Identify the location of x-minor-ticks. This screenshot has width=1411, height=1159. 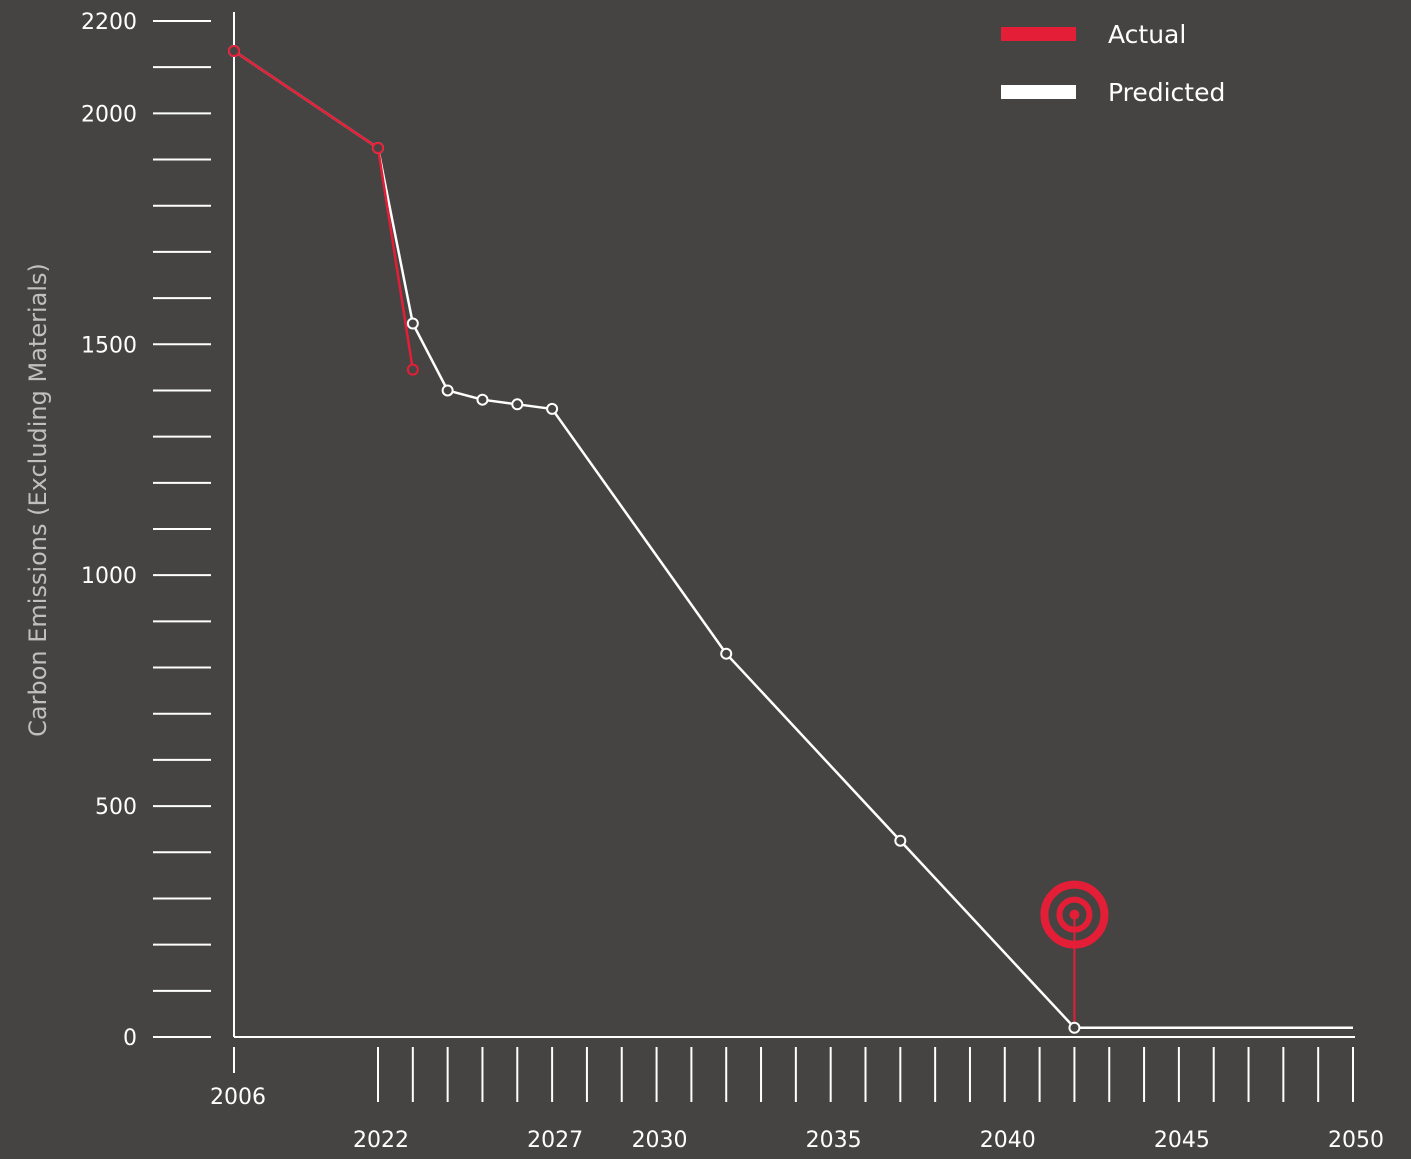
(793, 1074).